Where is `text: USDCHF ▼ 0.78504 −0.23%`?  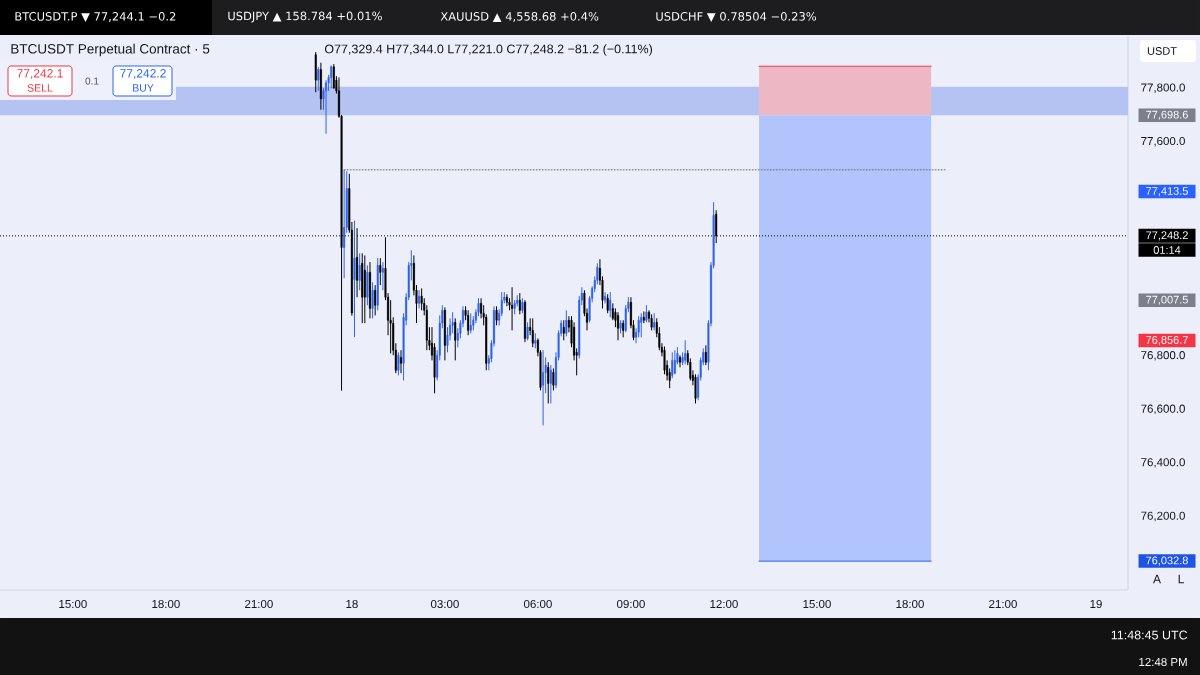
text: USDCHF ▼ 0.78504 −0.23% is located at coordinates (736, 17).